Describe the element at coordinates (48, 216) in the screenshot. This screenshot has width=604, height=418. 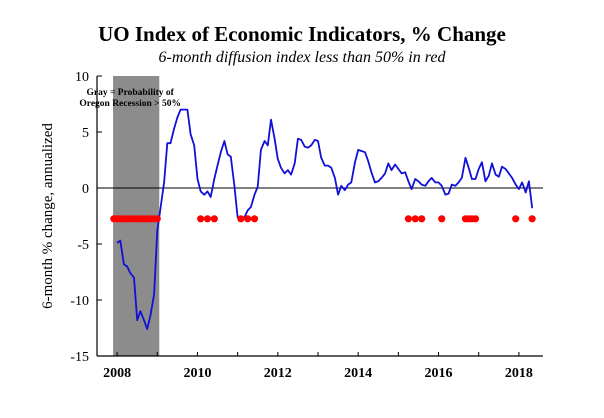
I see `y-axis-title: 6-month % change, annualized` at that location.